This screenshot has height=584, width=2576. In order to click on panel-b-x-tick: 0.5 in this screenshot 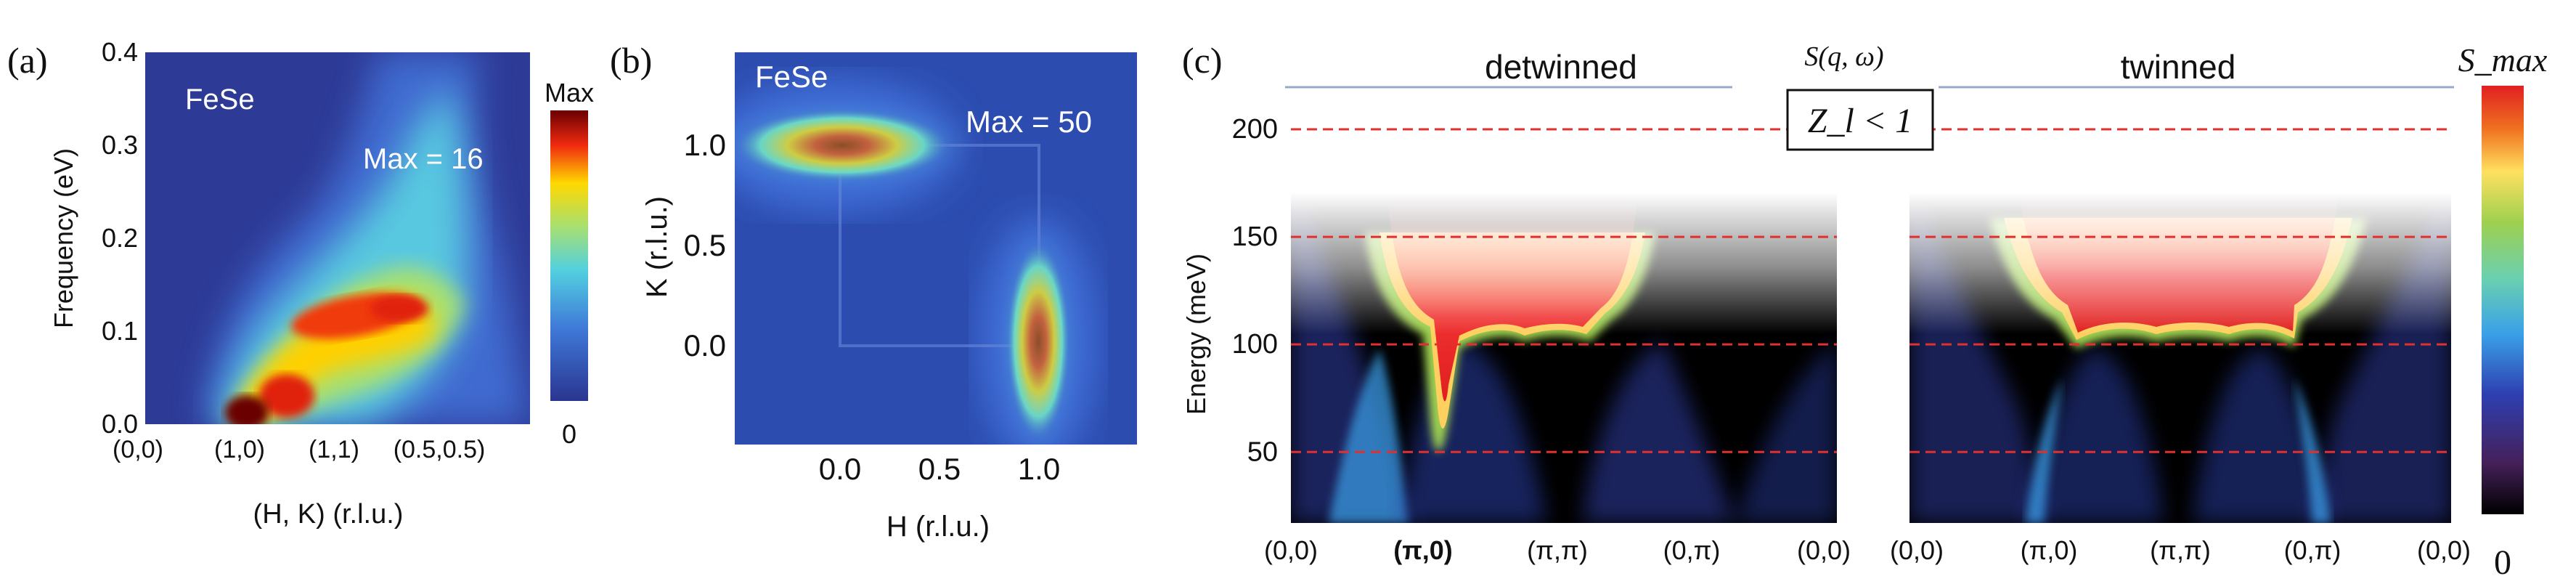, I will do `click(939, 469)`.